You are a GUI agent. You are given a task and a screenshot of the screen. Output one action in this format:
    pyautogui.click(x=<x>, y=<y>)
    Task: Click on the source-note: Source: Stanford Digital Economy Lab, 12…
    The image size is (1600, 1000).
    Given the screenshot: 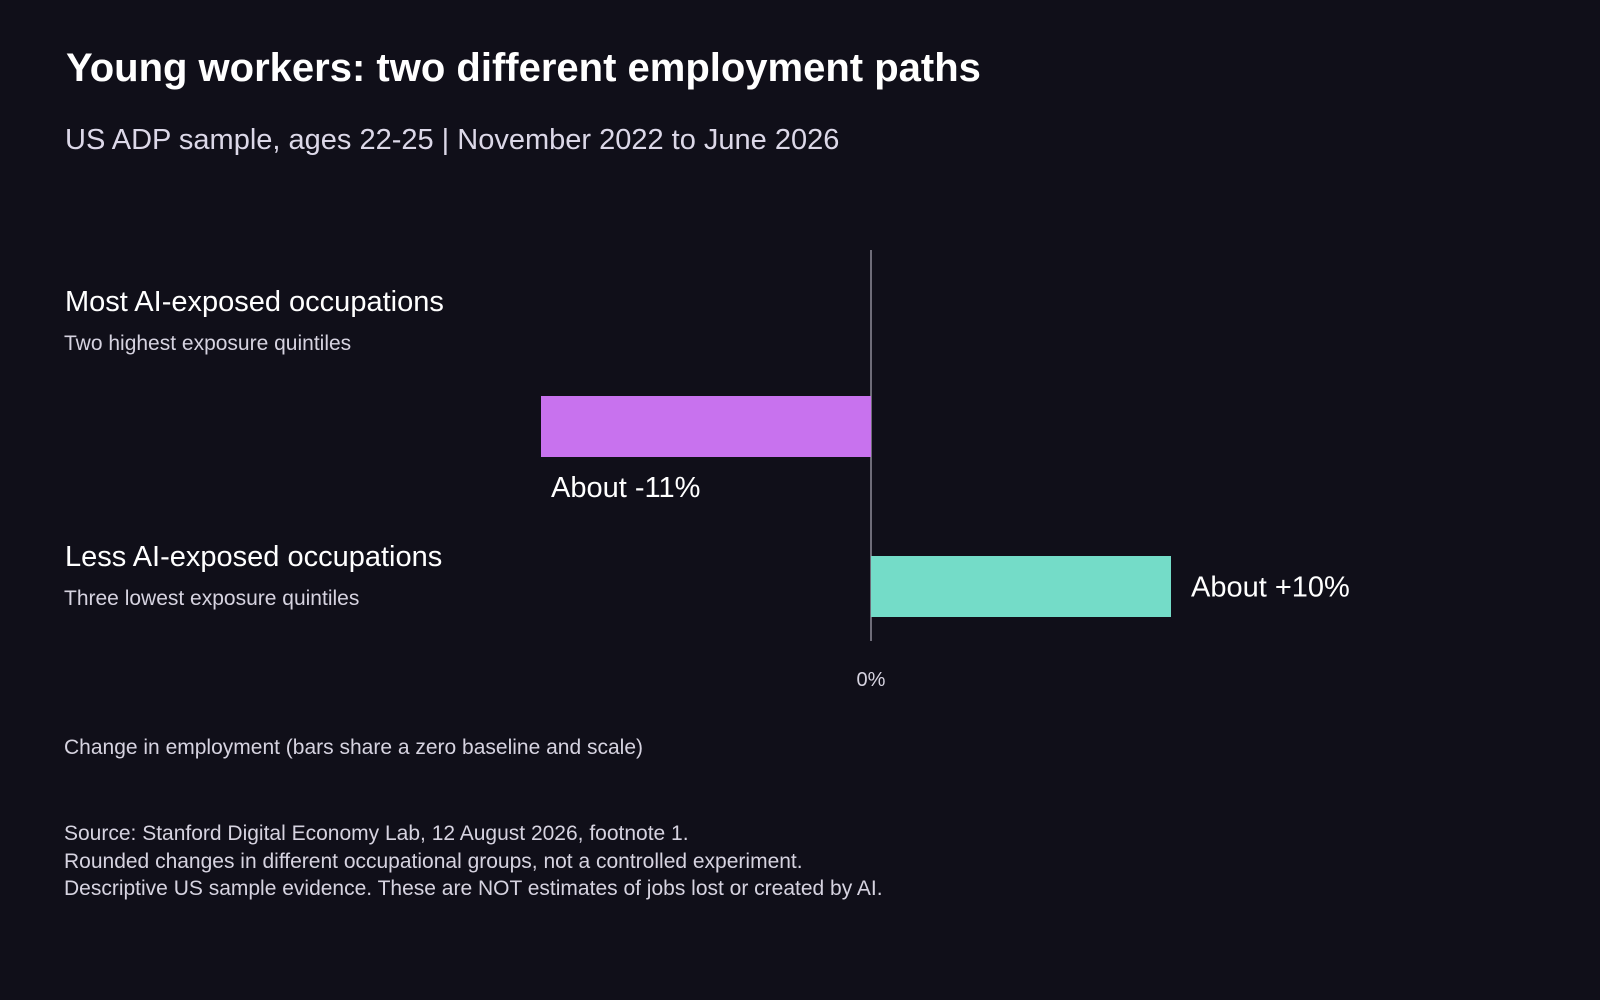 What is the action you would take?
    pyautogui.click(x=473, y=861)
    